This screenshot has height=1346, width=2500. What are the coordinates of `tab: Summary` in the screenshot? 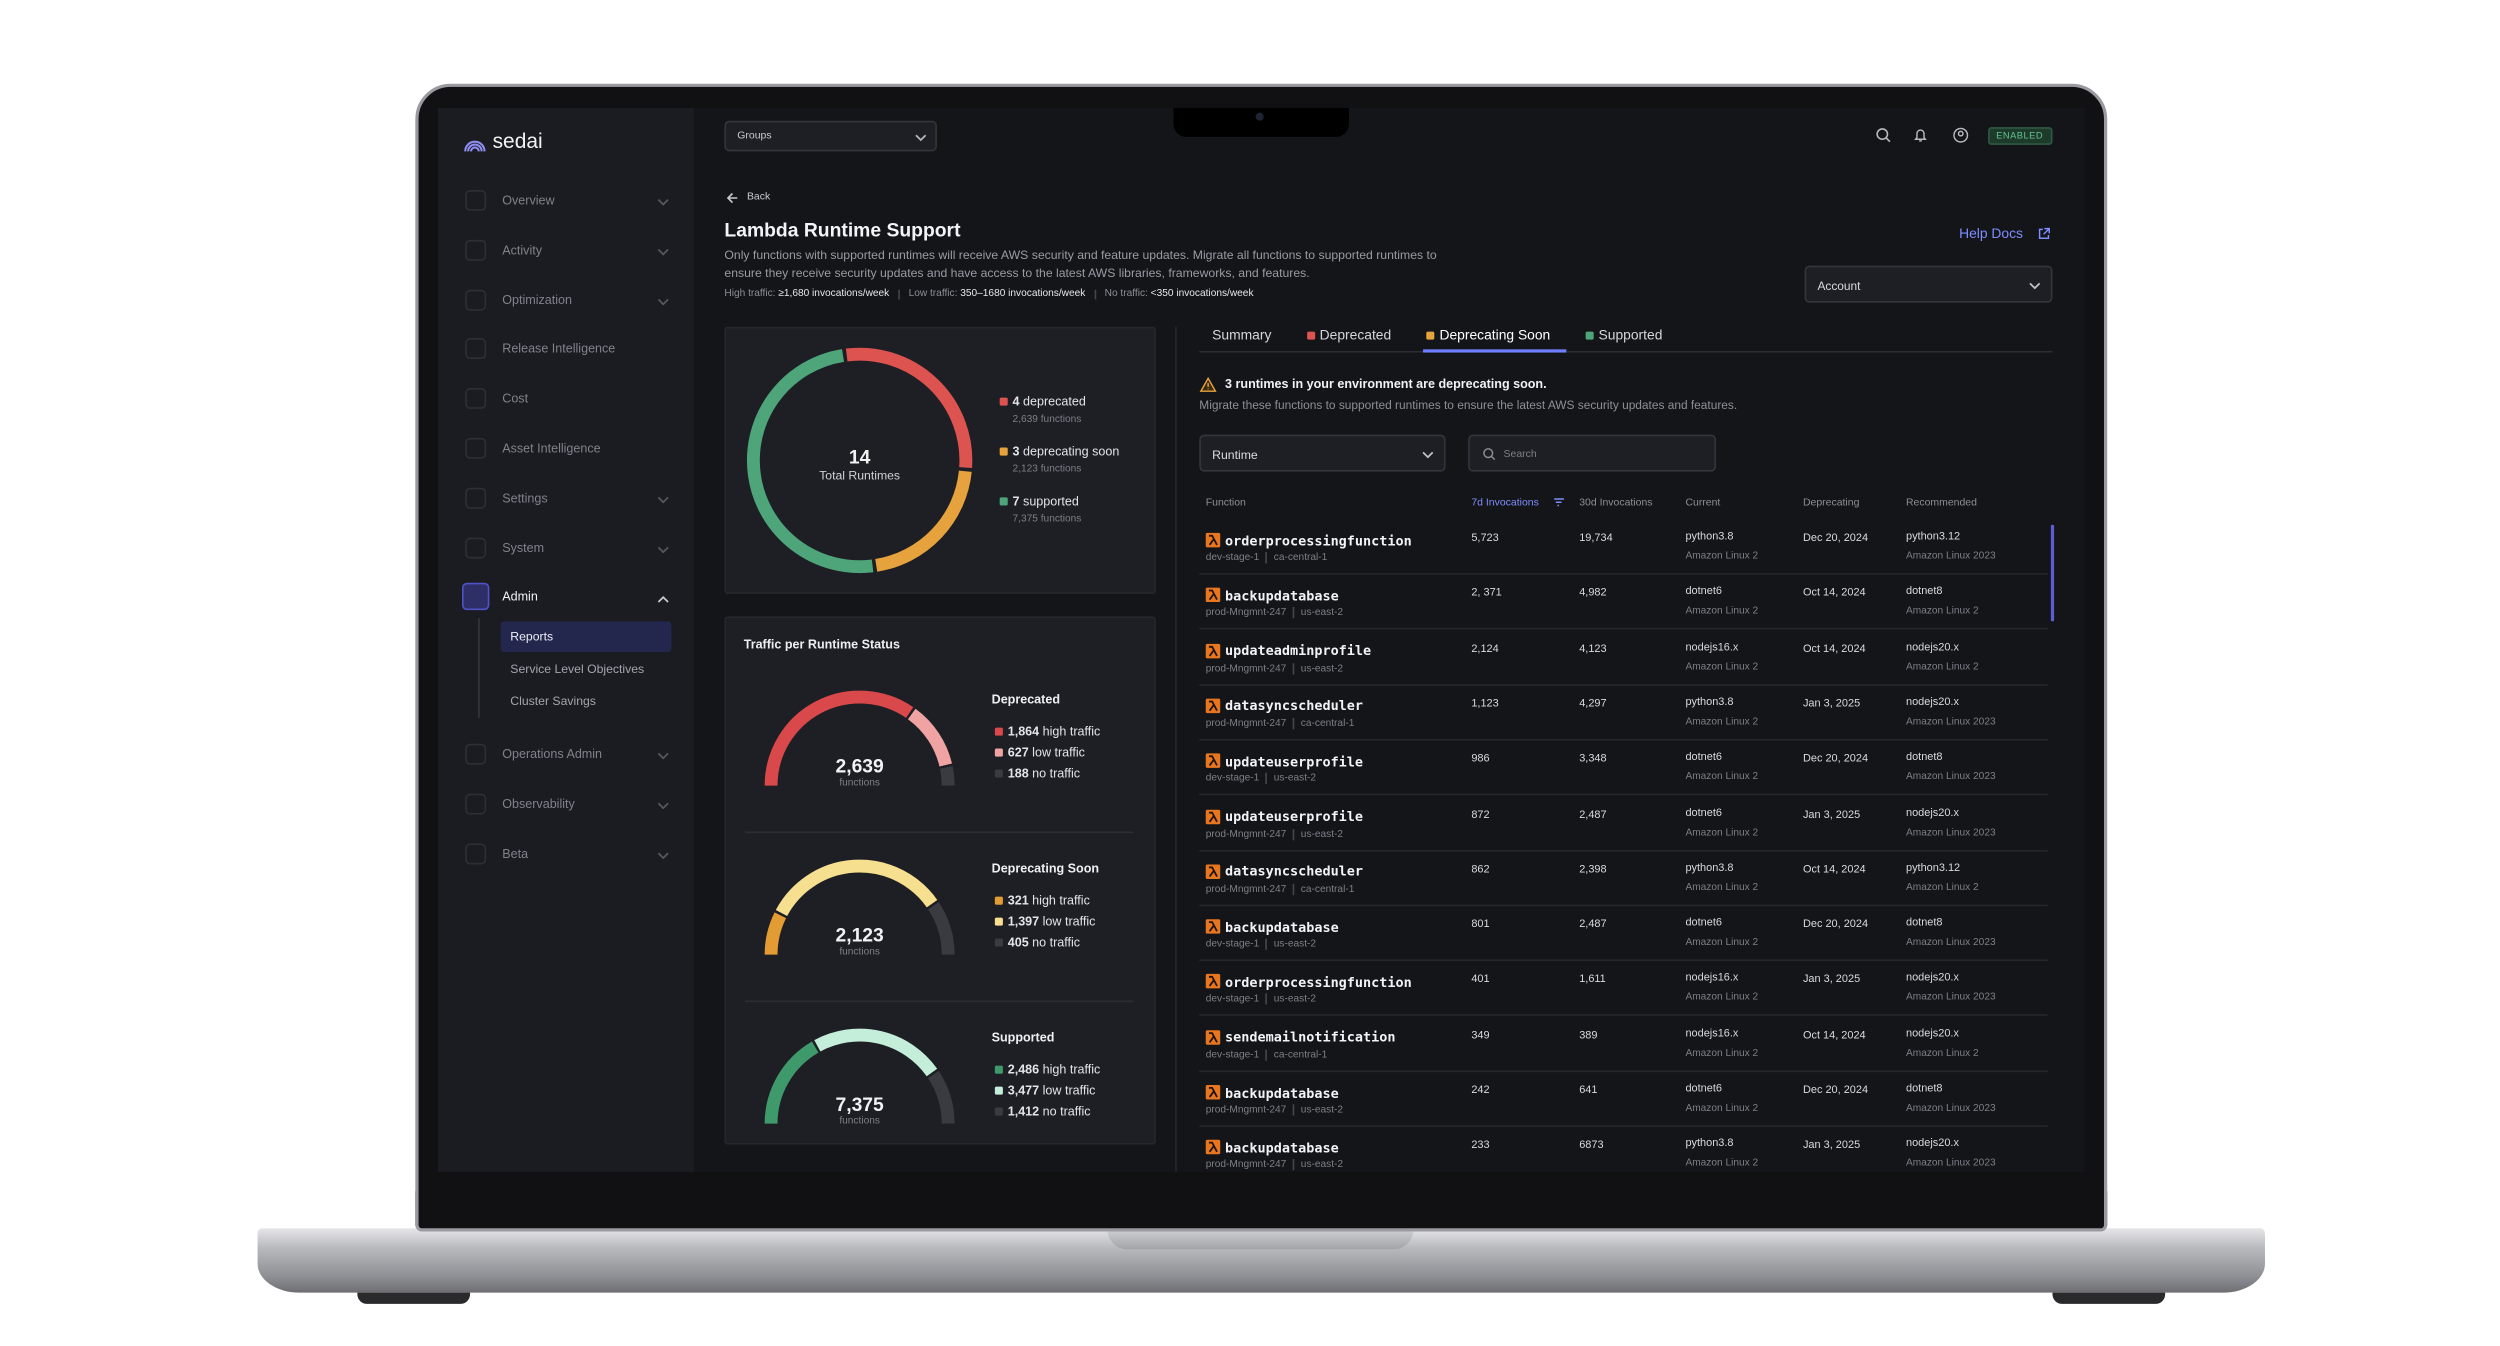 It's located at (1242, 334).